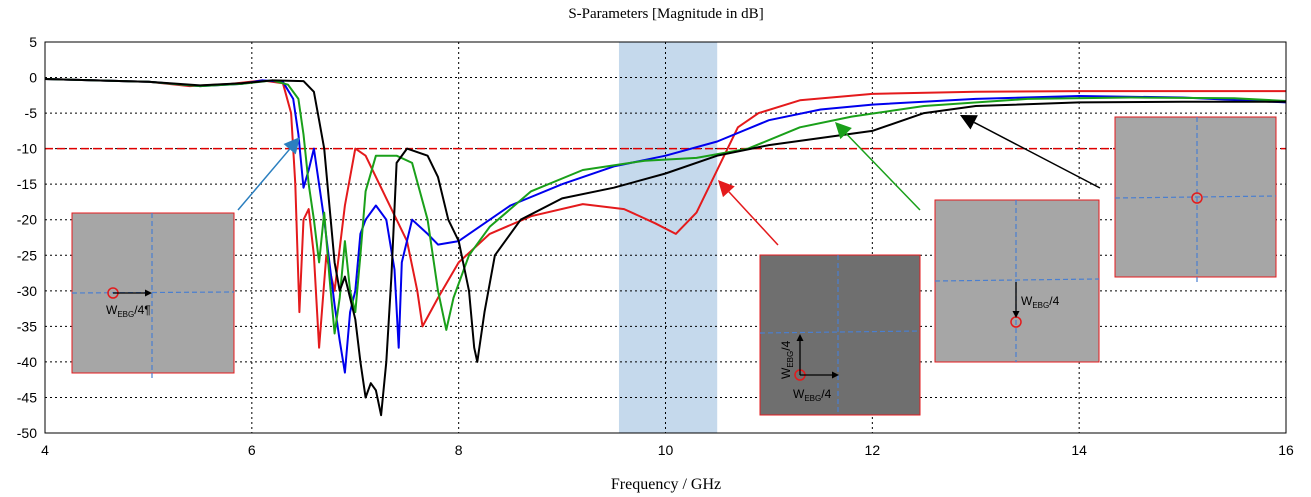 This screenshot has width=1311, height=497. What do you see at coordinates (27, 397) in the screenshot?
I see `y-tick-label: -45` at bounding box center [27, 397].